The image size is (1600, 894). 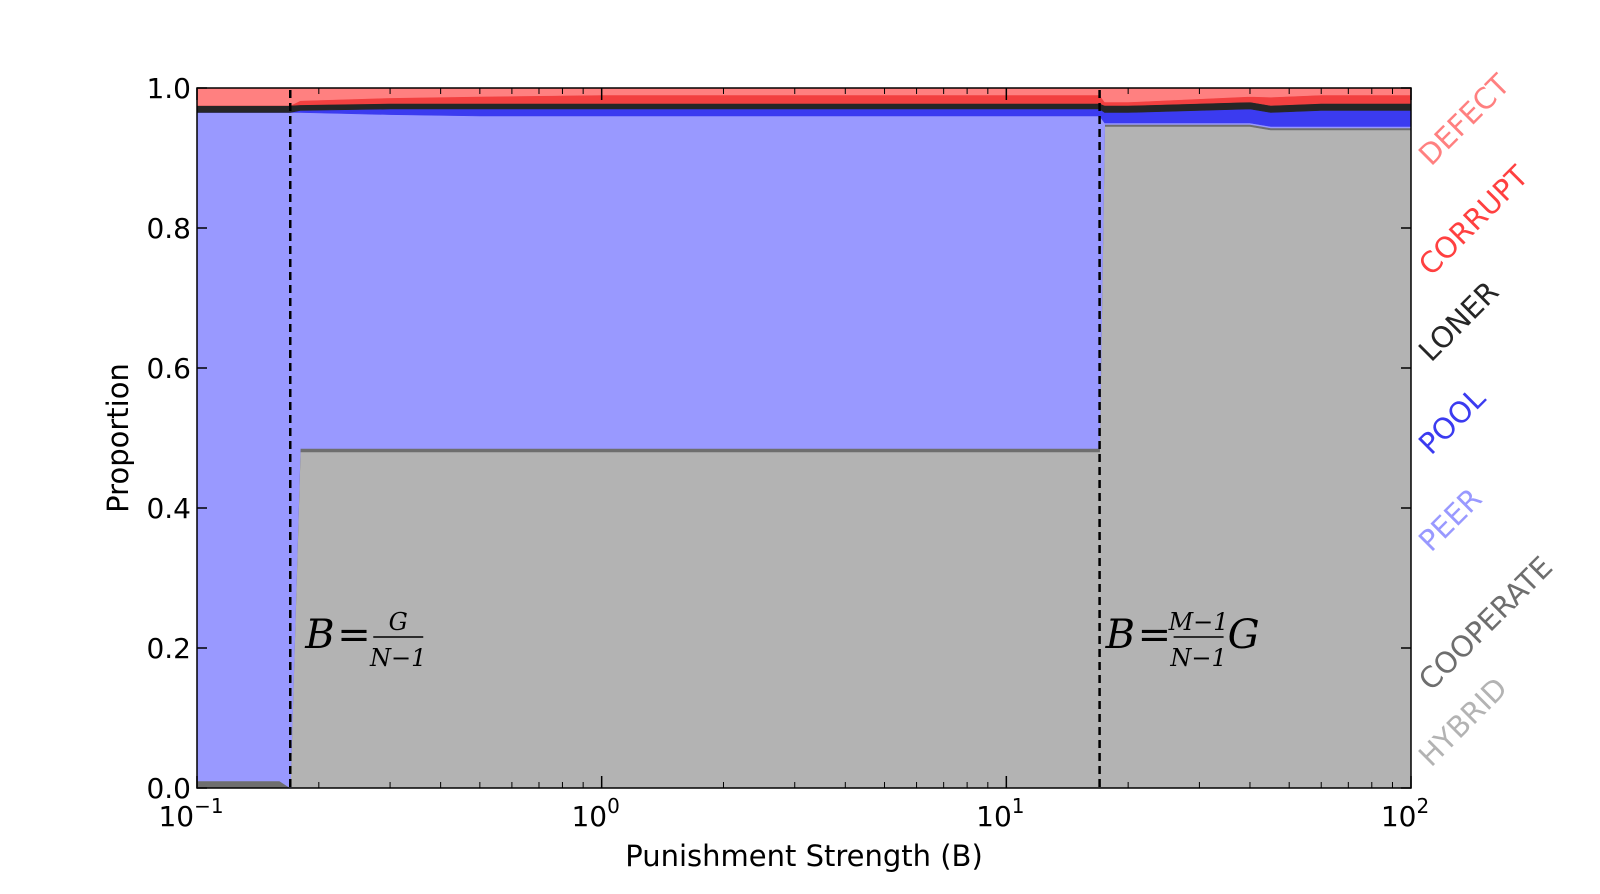 What do you see at coordinates (168, 648) in the screenshot?
I see `y-tick-label: 0.2` at bounding box center [168, 648].